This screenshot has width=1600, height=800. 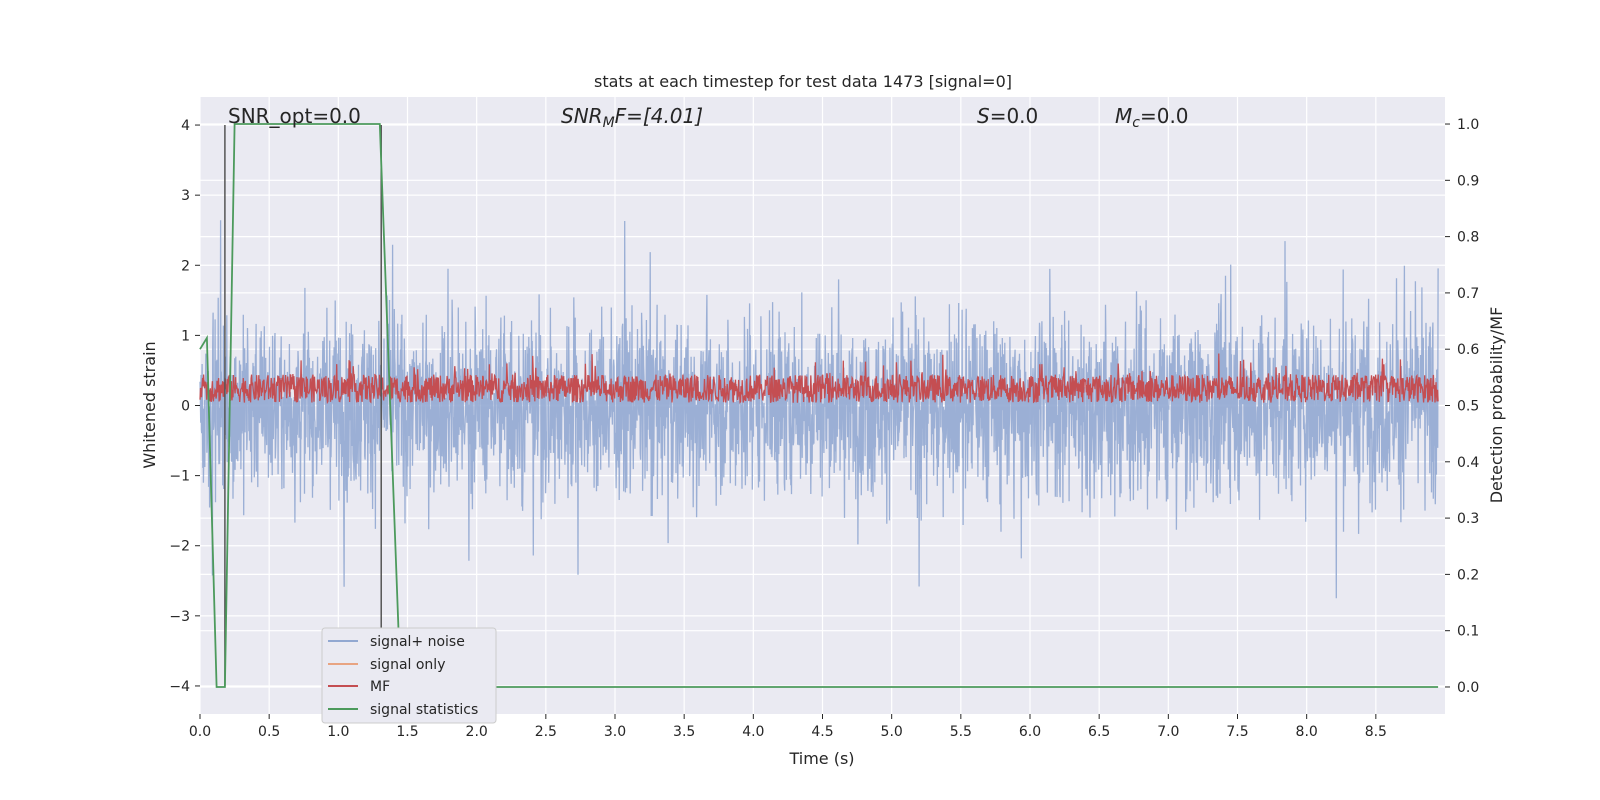 I want to click on y-right-tick-label-1: 0.1, so click(x=1468, y=632).